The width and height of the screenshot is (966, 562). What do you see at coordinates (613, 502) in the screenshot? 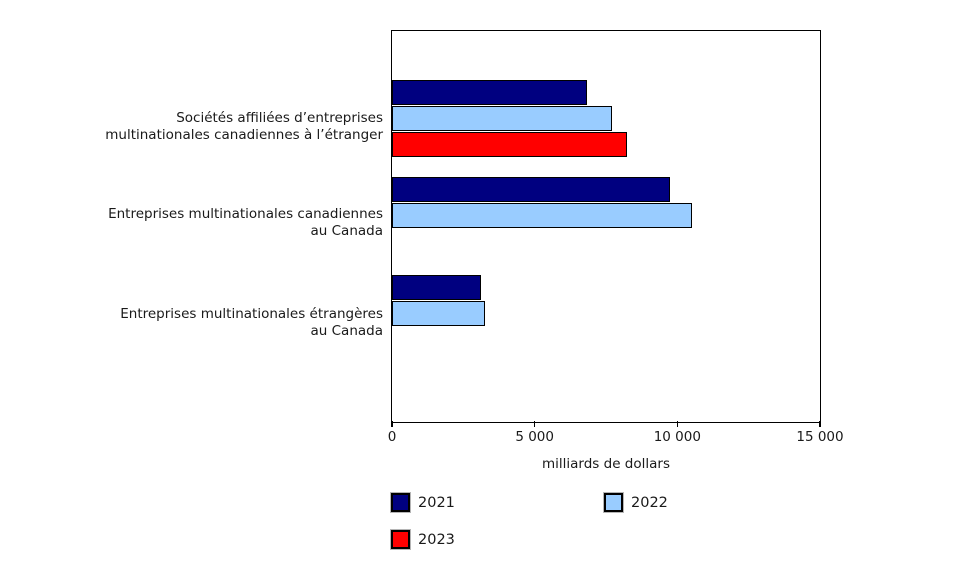
I see `legend-swatch-2022` at bounding box center [613, 502].